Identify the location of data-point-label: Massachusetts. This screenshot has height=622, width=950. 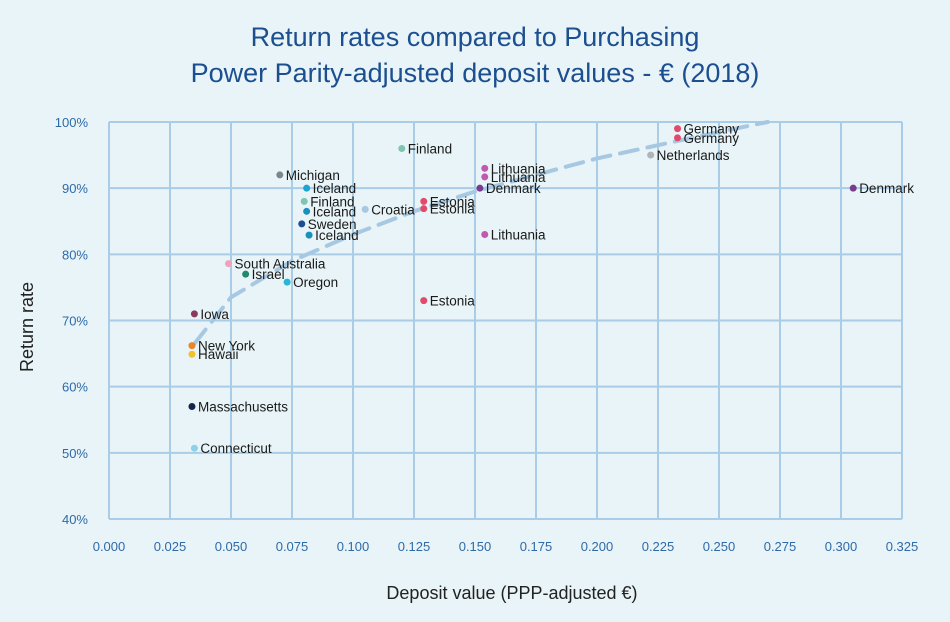
(243, 407).